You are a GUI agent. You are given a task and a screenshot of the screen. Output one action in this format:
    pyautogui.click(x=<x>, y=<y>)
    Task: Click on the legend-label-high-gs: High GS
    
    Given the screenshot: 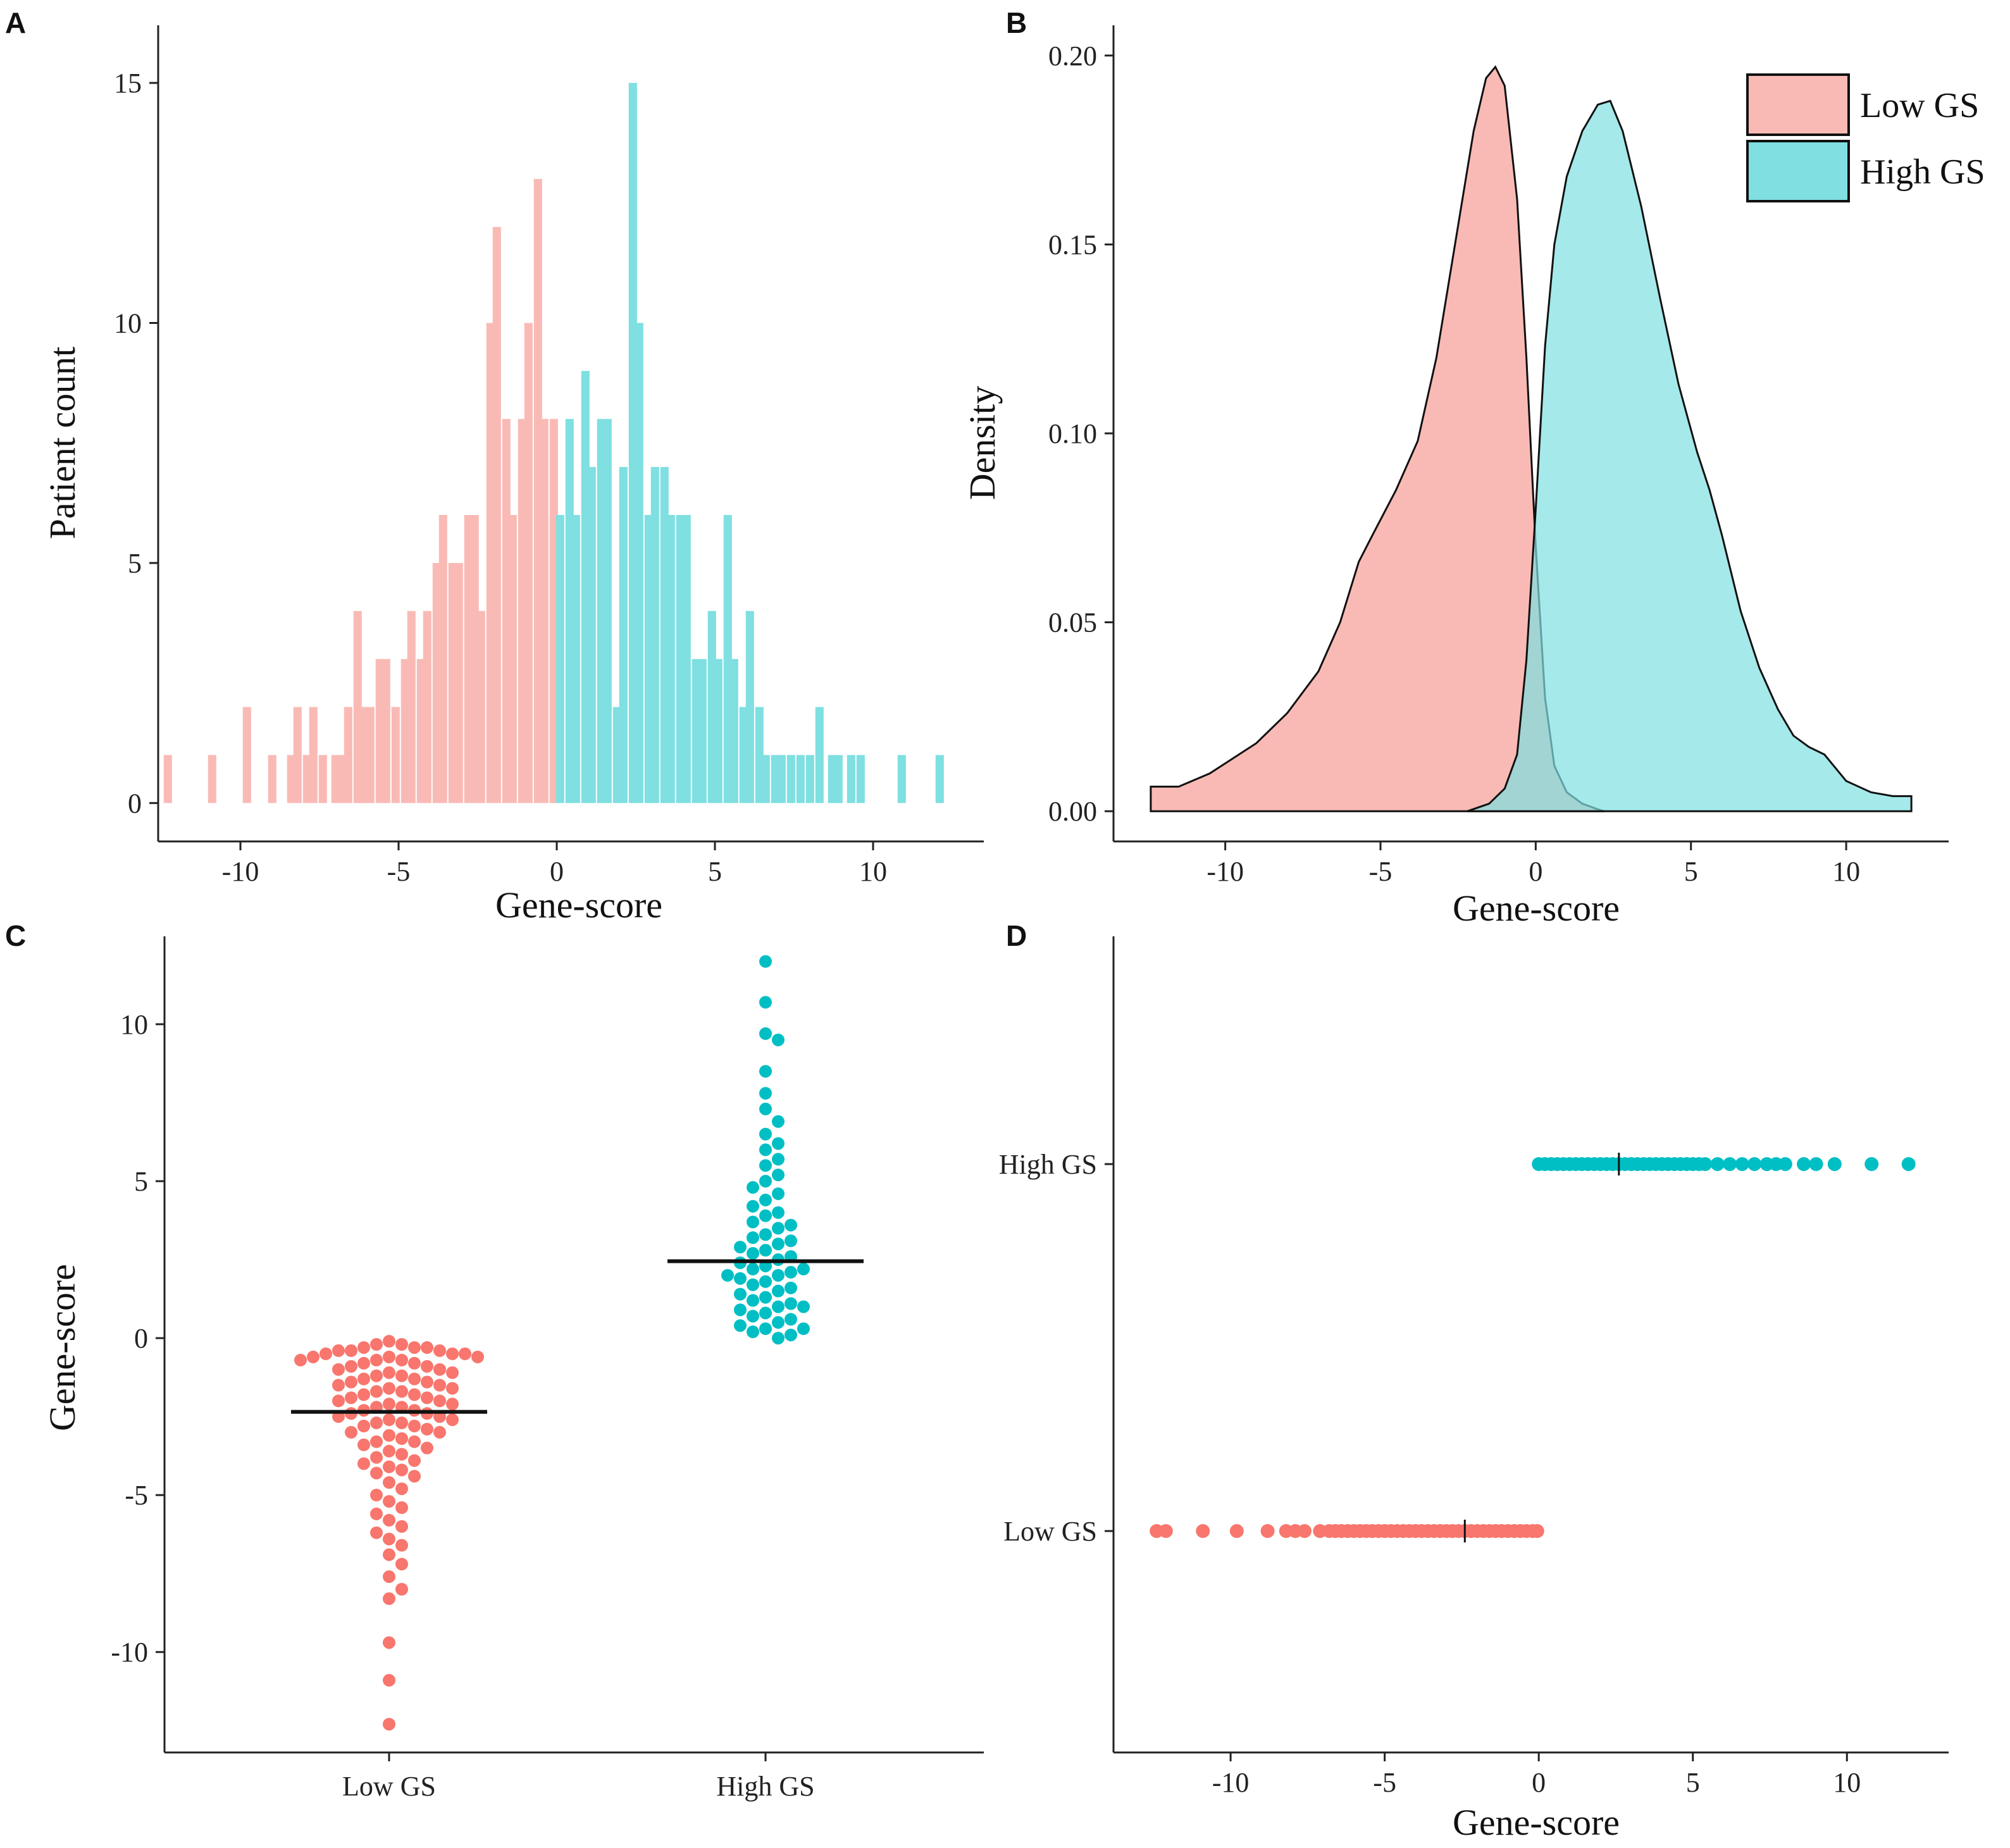 What is the action you would take?
    pyautogui.click(x=1923, y=172)
    